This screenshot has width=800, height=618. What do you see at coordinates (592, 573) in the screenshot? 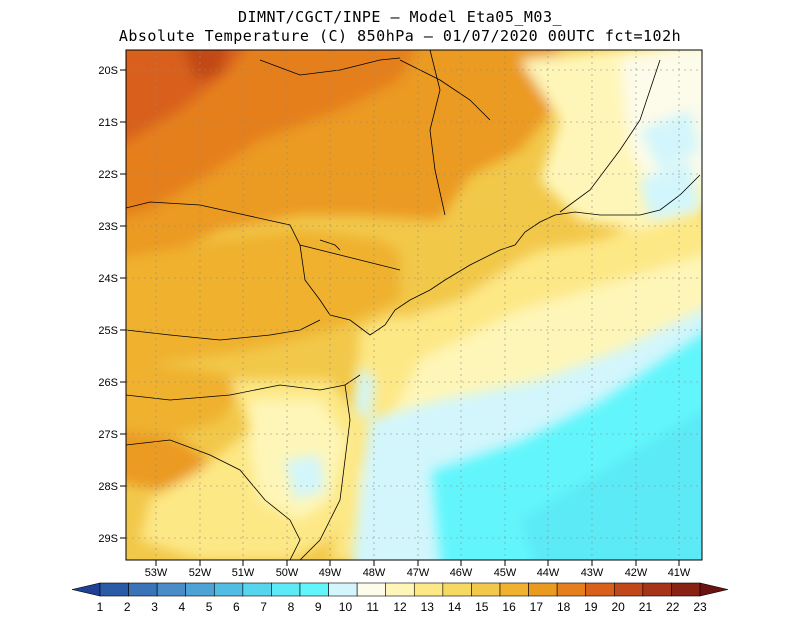
I see `lon-label: 43W` at bounding box center [592, 573].